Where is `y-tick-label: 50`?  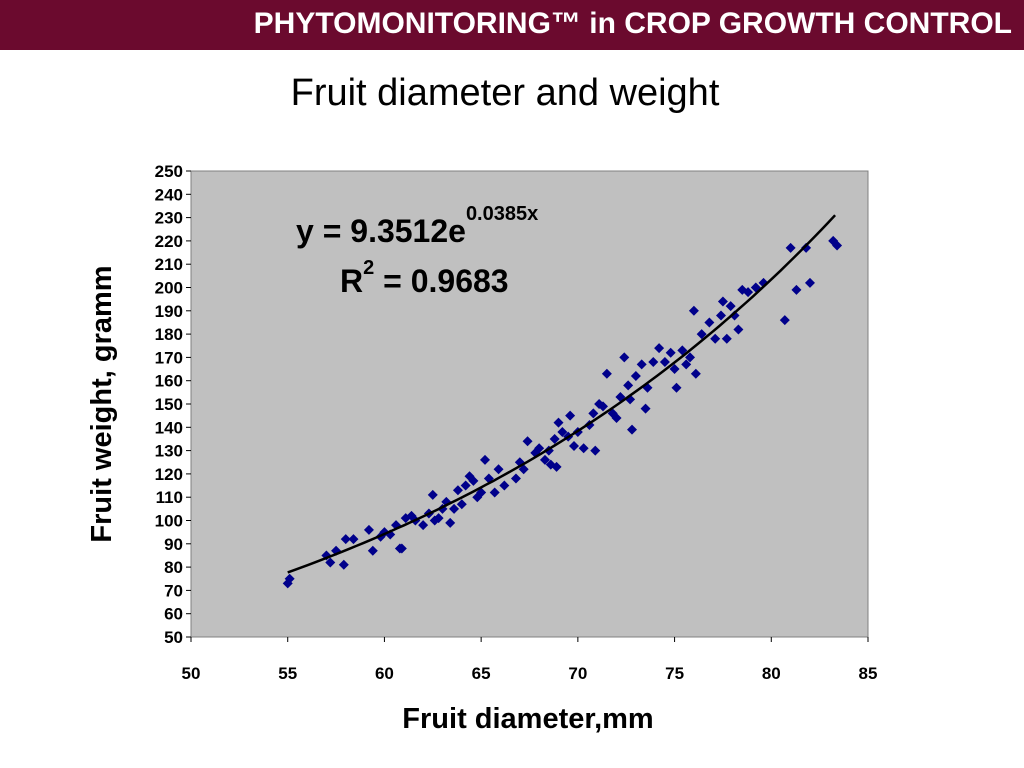
y-tick-label: 50 is located at coordinates (173, 637).